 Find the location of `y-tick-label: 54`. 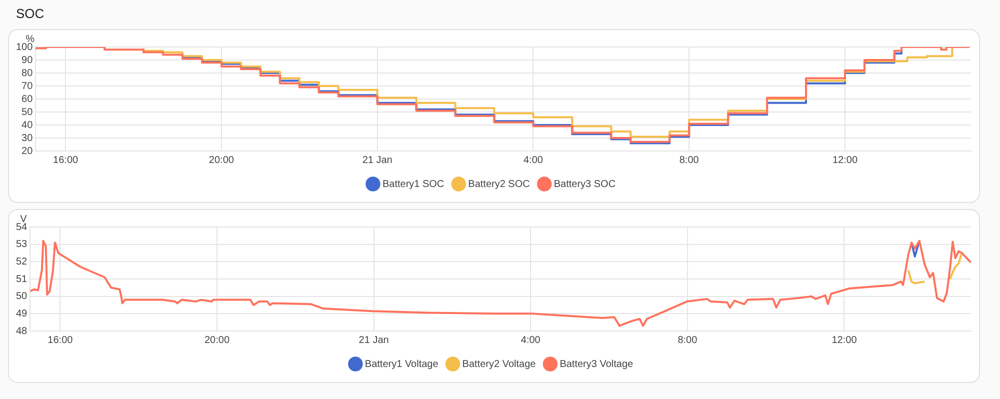

y-tick-label: 54 is located at coordinates (22, 227).